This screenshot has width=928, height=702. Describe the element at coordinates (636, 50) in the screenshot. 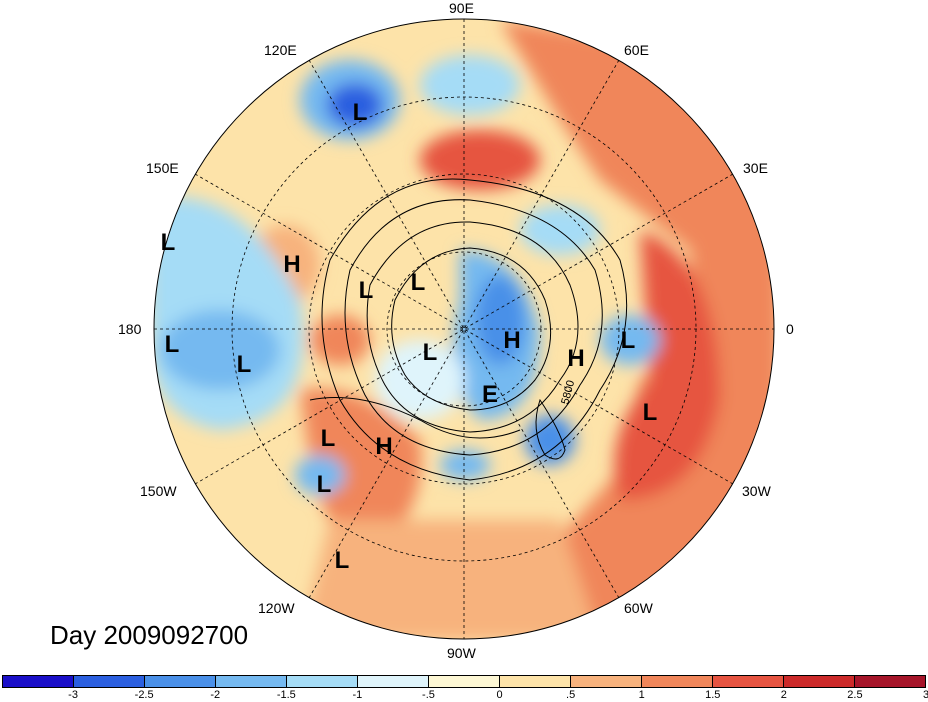

I see `lon-label-60e: 60E` at that location.